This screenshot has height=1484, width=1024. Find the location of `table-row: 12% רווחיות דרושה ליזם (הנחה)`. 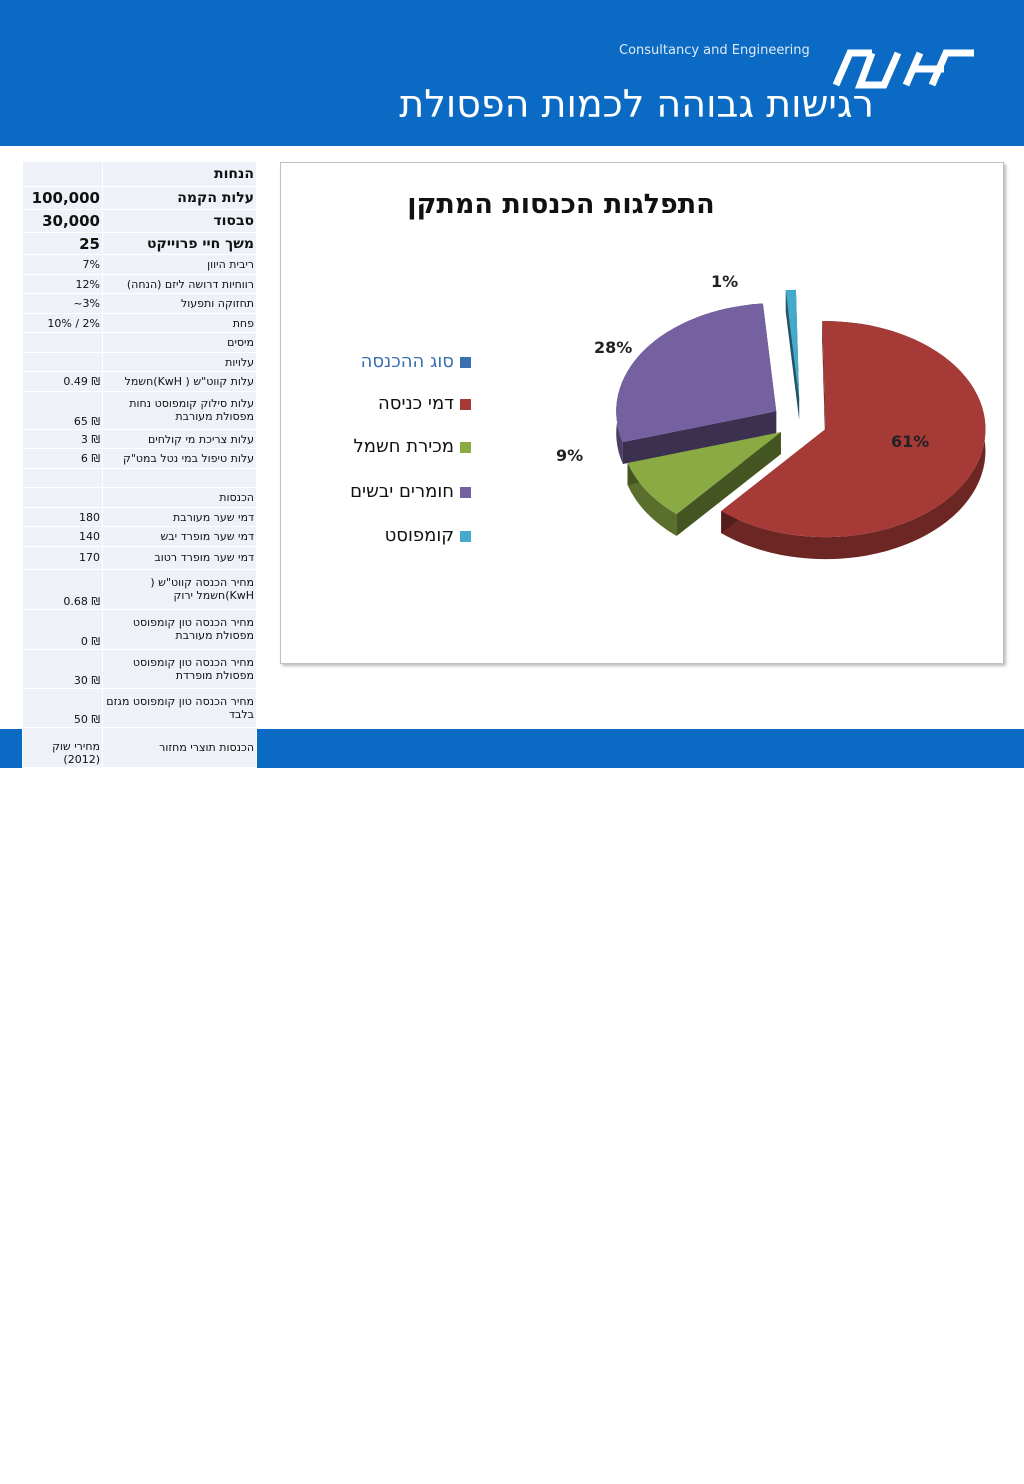

table-row: 12% רווחיות דרושה ליזם (הנחה) is located at coordinates (139, 284).